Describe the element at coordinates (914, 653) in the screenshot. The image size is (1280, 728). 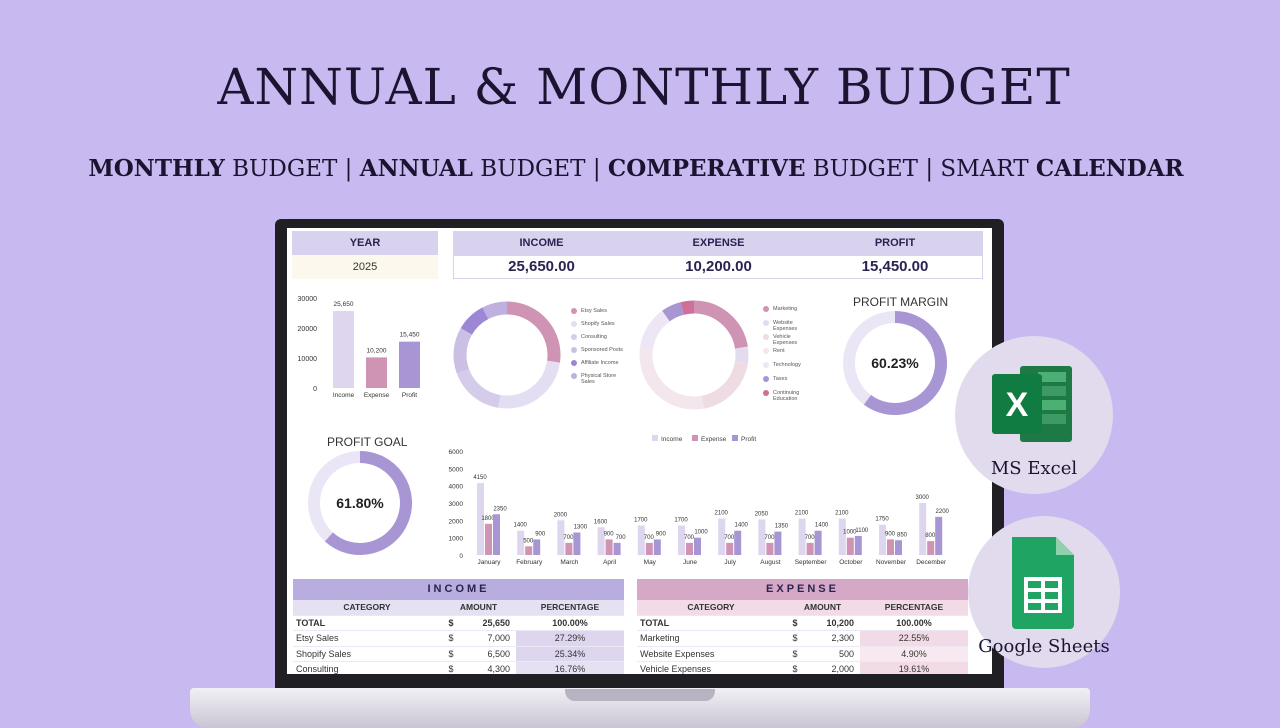
I see `expense-row-percentage: 4.90%` at that location.